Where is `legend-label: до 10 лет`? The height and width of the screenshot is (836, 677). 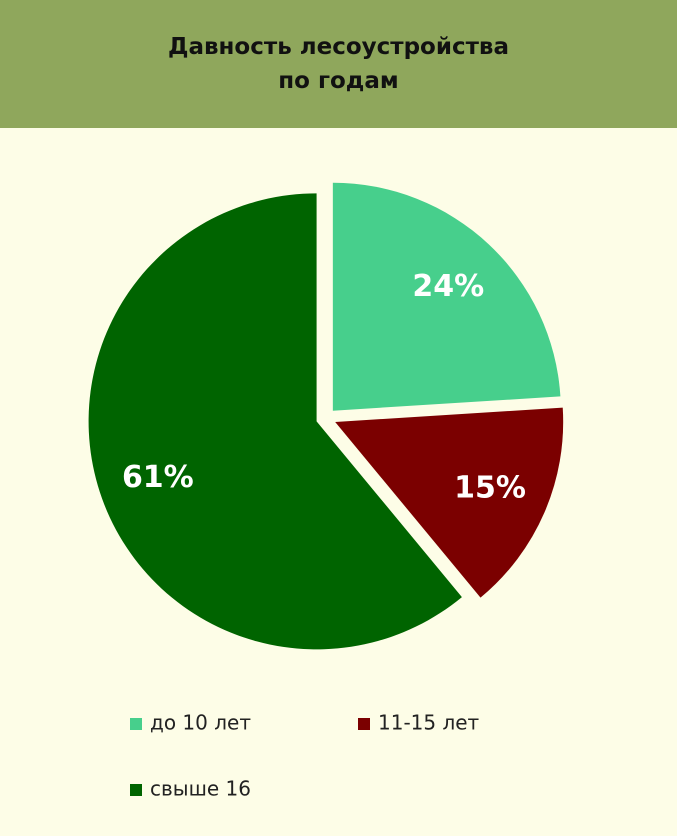
legend-label: до 10 лет is located at coordinates (200, 723).